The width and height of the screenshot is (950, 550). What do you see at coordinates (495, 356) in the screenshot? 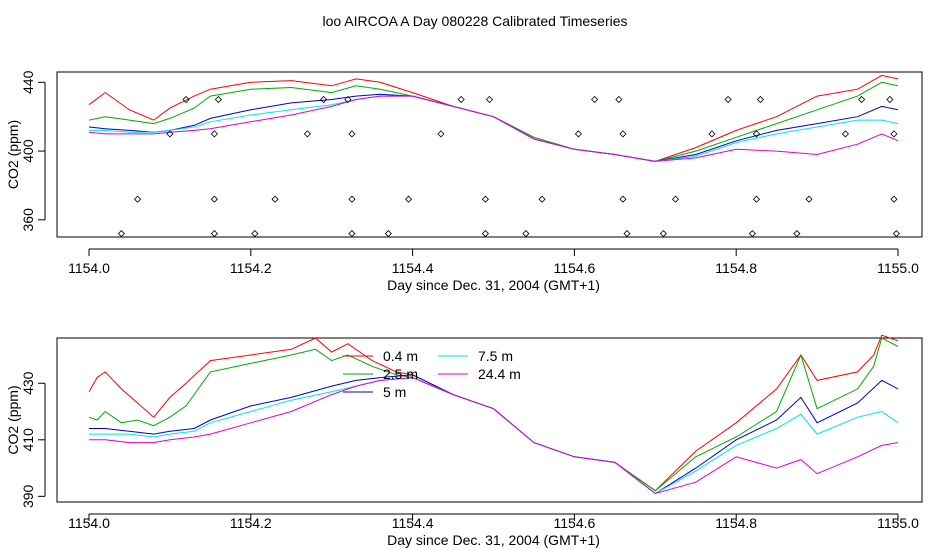
I see `legend-label: 7.5 m` at bounding box center [495, 356].